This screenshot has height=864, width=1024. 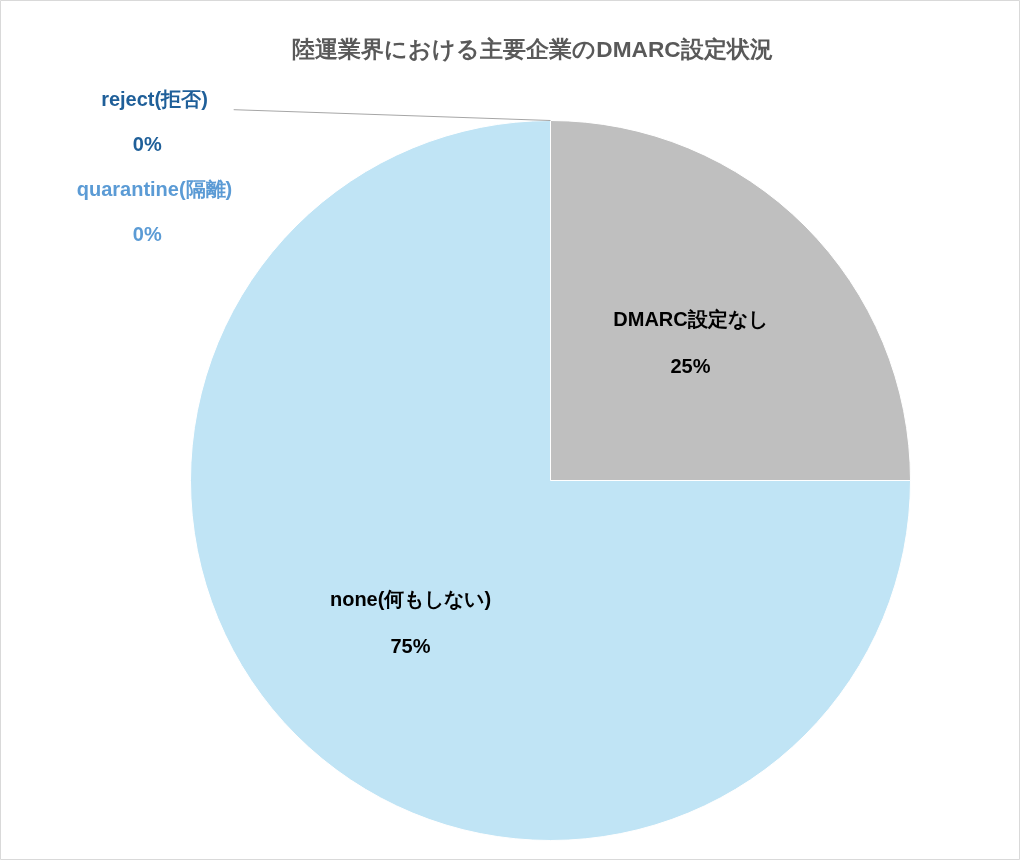 What do you see at coordinates (154, 98) in the screenshot?
I see `category-label: reject(拒否)` at bounding box center [154, 98].